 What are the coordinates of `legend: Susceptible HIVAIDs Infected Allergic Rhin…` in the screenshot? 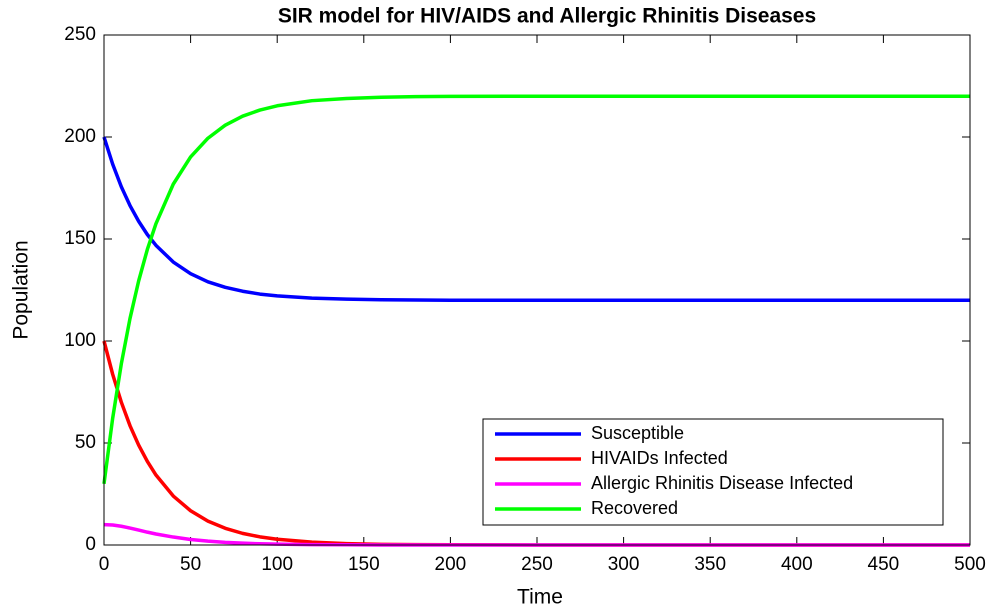 It's located at (713, 472).